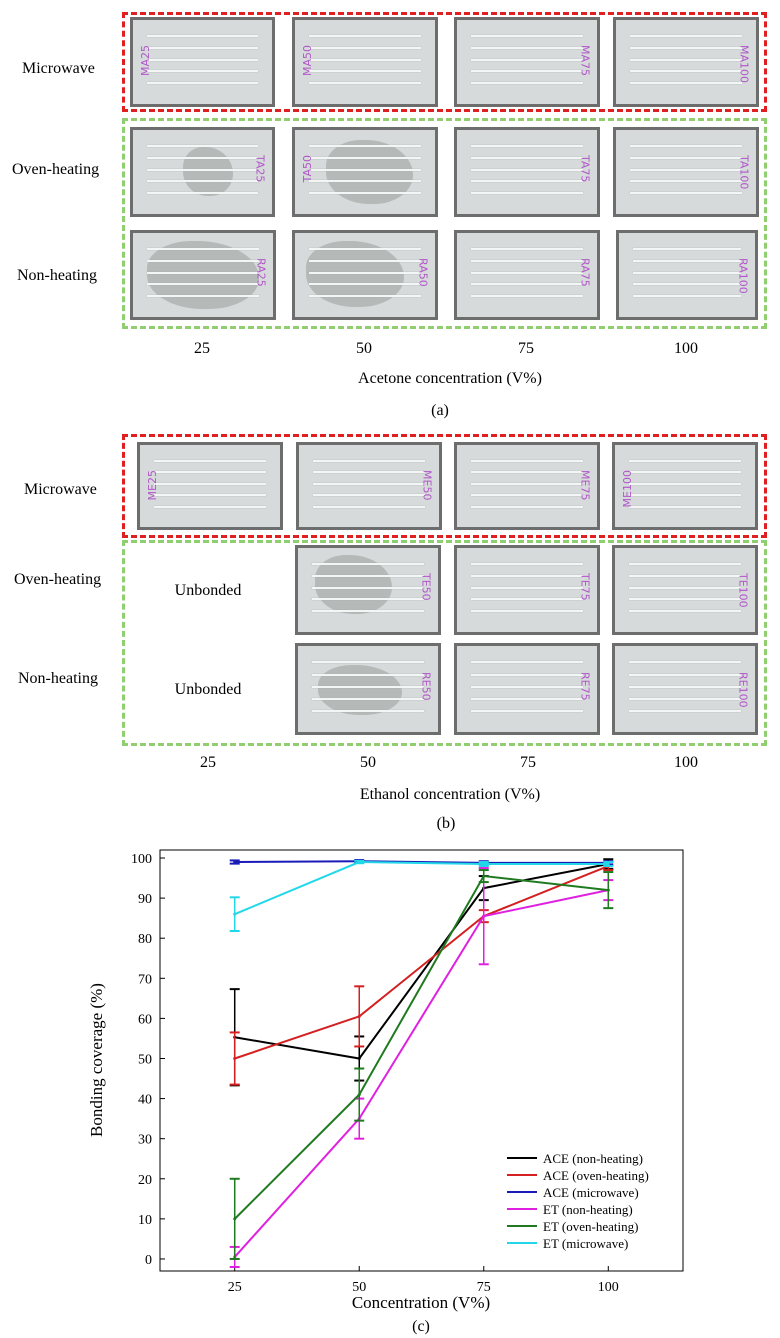  What do you see at coordinates (203, 275) in the screenshot?
I see `chip-image-ra25: RA25` at bounding box center [203, 275].